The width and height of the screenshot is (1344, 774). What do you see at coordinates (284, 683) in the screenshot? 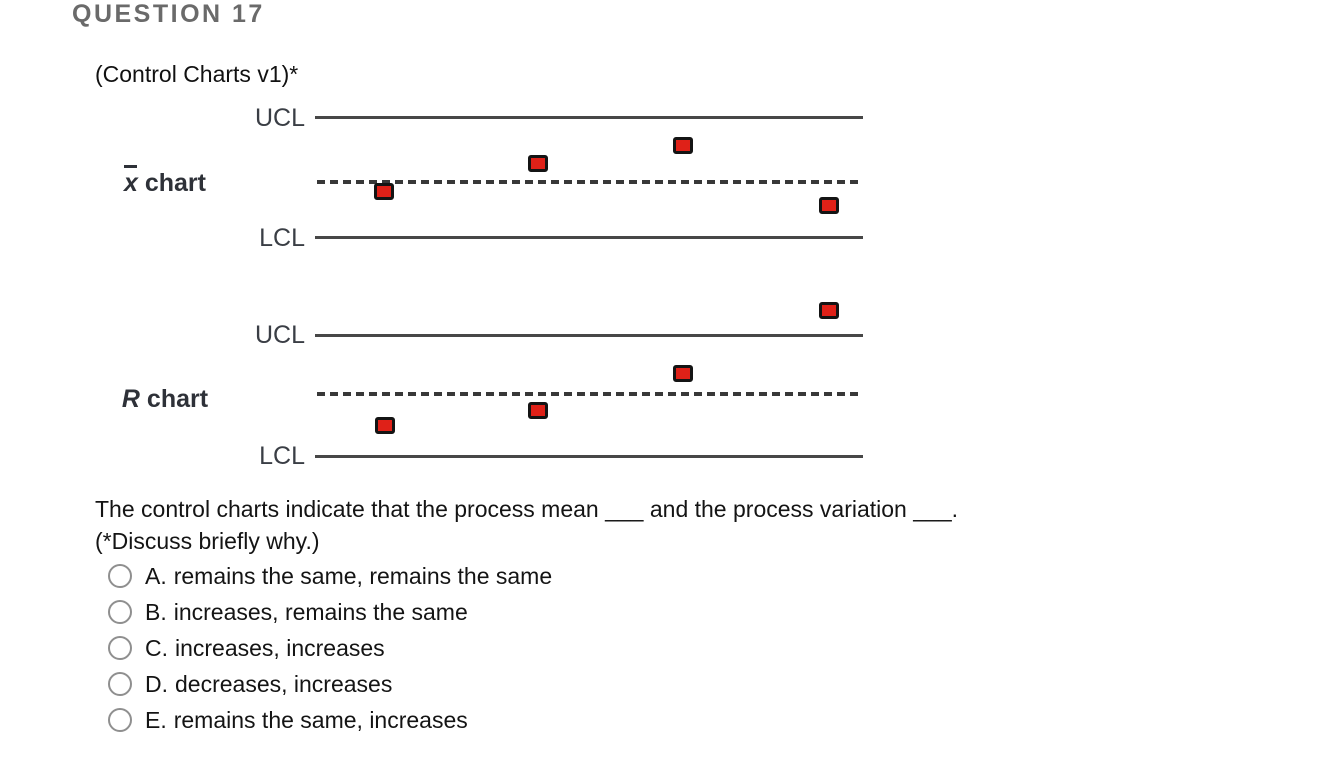
I see `option-text-d: decreases, increases` at bounding box center [284, 683].